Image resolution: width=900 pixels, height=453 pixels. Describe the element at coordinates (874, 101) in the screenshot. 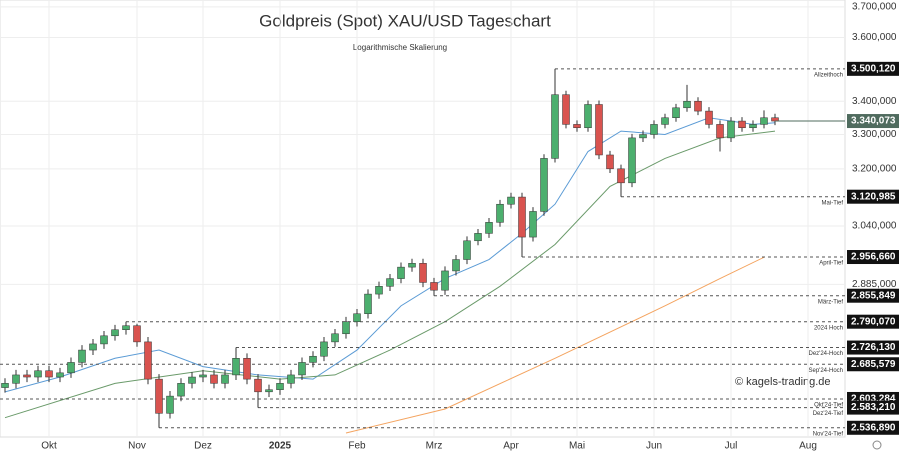

I see `y-tick-label: 3.400,000` at that location.